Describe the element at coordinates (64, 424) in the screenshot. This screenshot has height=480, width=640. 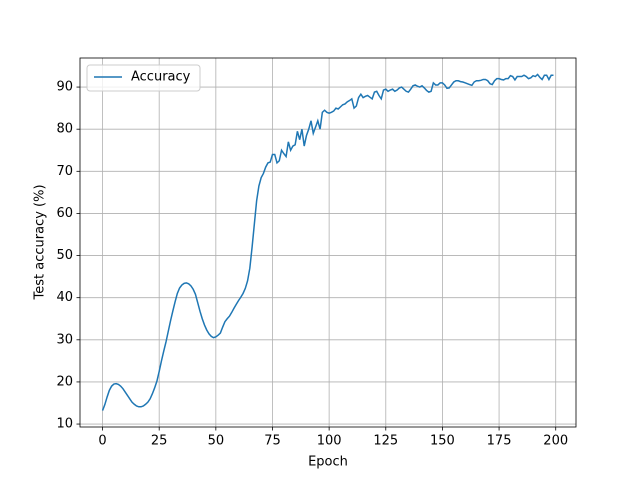
I see `y-tick-label: 10` at that location.